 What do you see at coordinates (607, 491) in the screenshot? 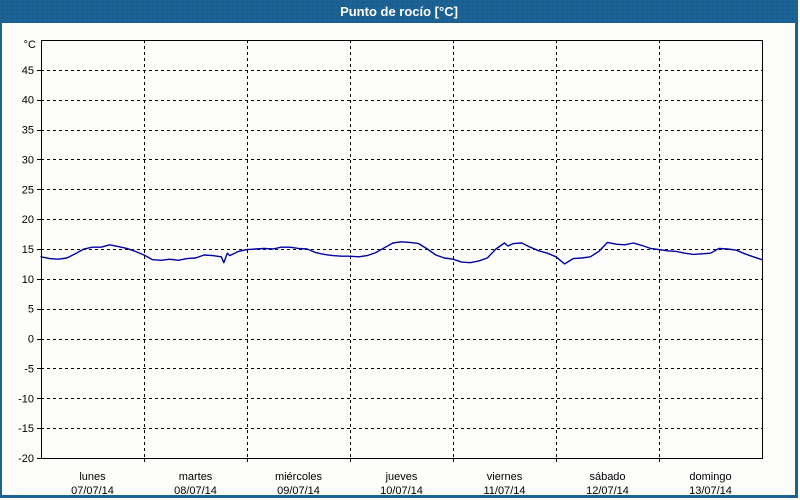
I see `x-day-date-label: 12/07/14` at bounding box center [607, 491].